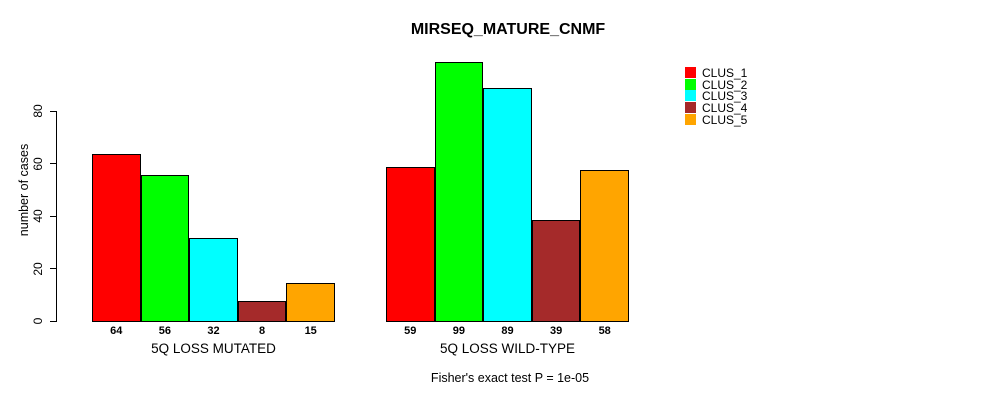 The image size is (990, 400). Describe the element at coordinates (24, 190) in the screenshot. I see `y-axis-label: number of cases` at that location.